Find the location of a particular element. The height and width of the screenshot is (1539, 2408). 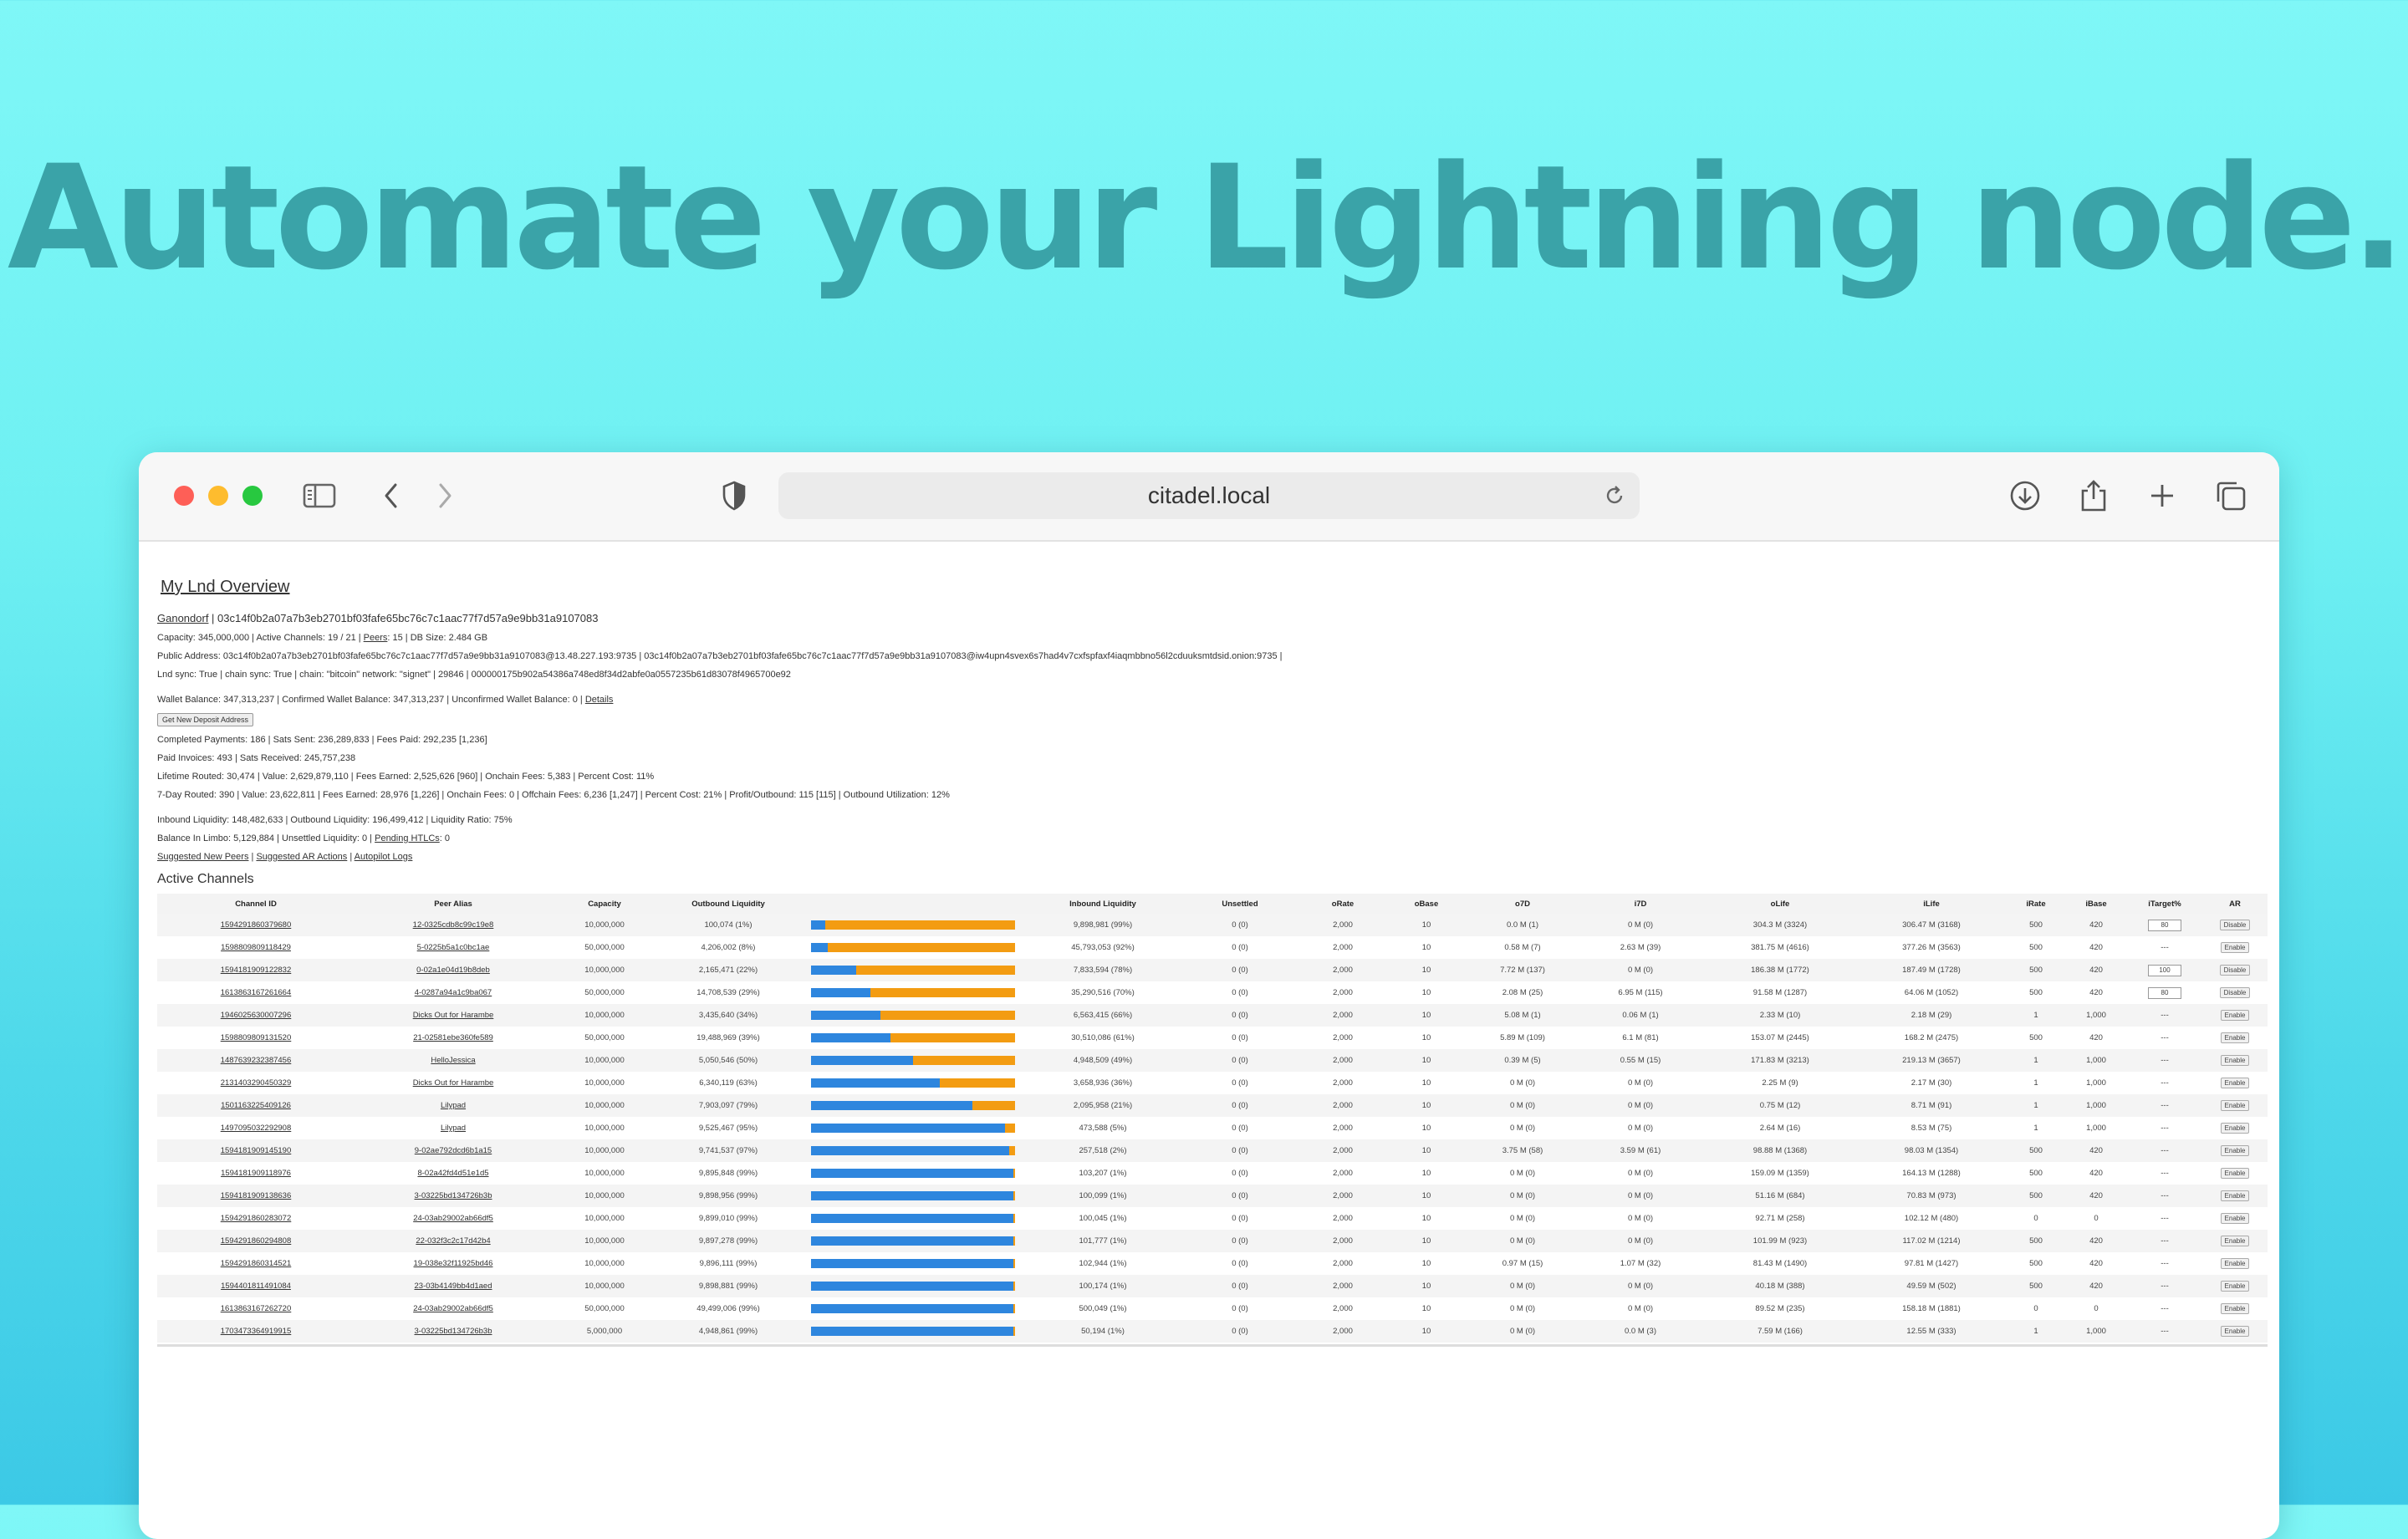

address-bar: citadel.local is located at coordinates (1209, 496).